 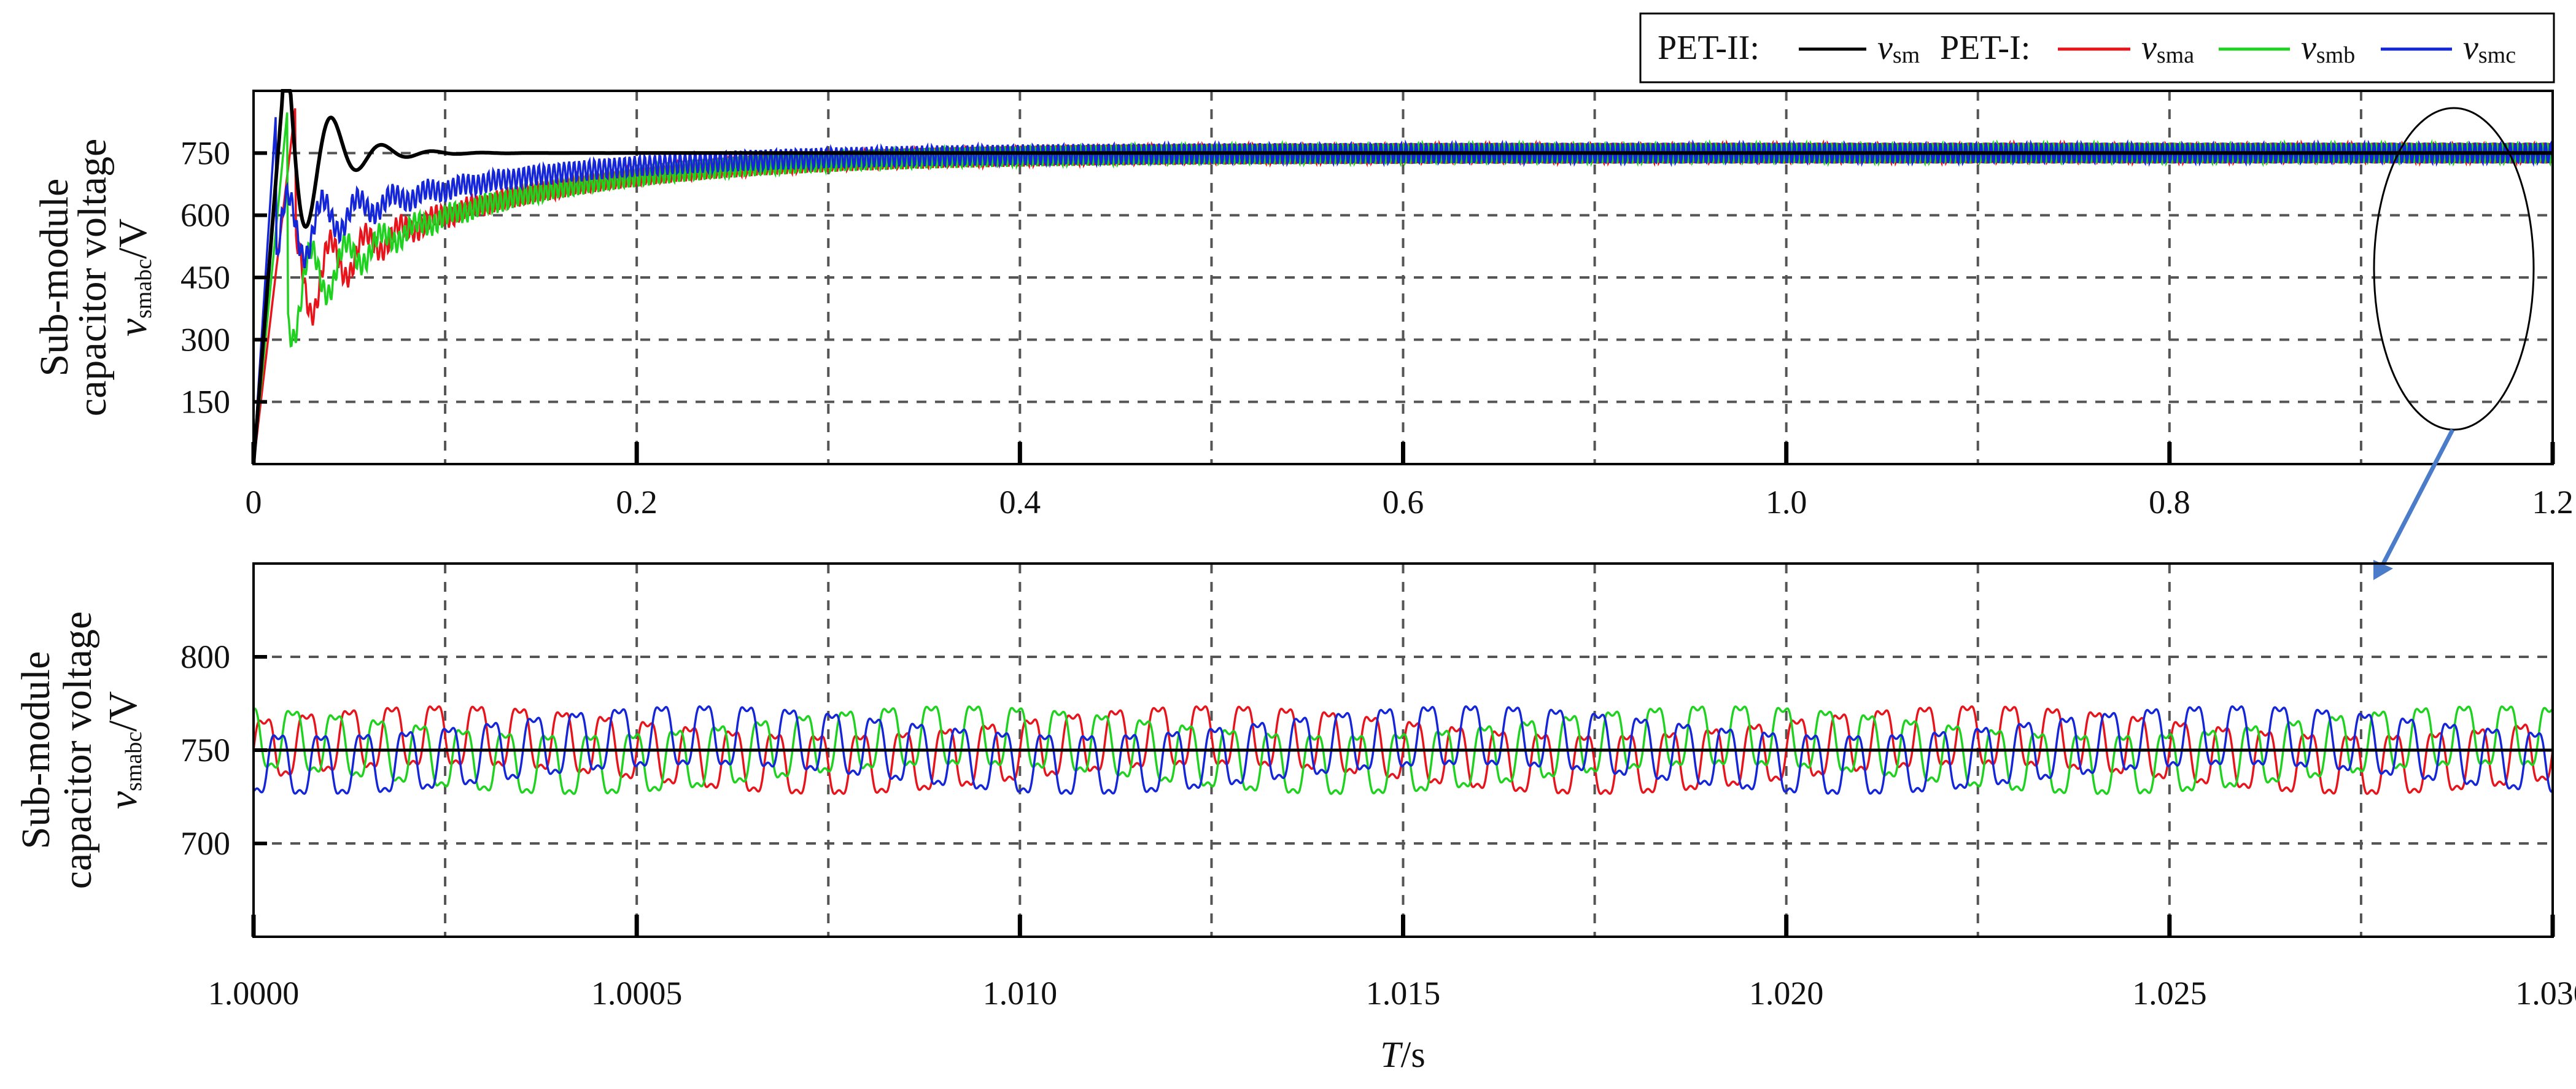 I want to click on y-tick-label: 150, so click(x=205, y=402).